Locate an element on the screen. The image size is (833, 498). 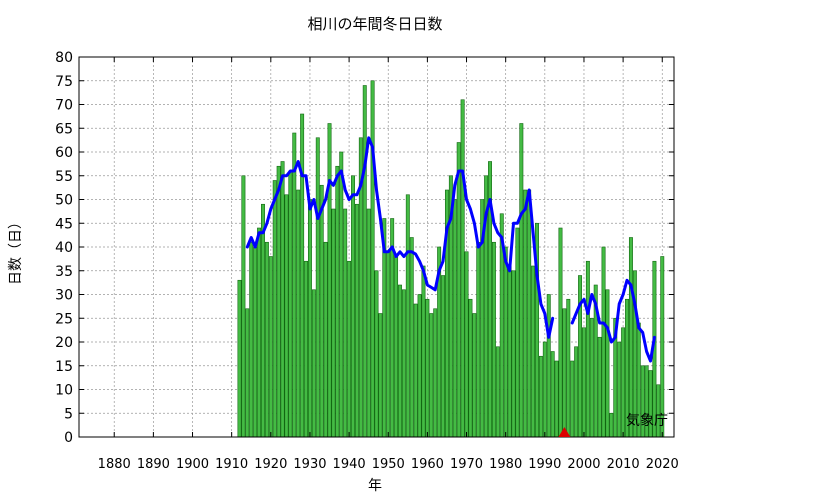
x-tick-label: 1940 is located at coordinates (349, 464).